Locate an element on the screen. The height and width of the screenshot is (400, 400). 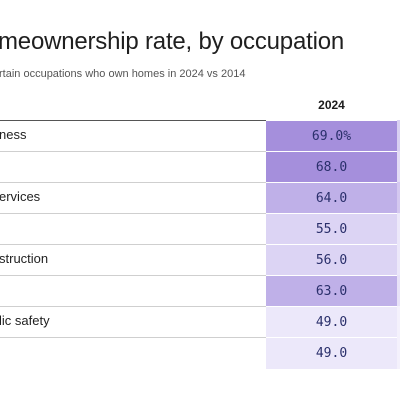
value-cell: 56.0 is located at coordinates (331, 260).